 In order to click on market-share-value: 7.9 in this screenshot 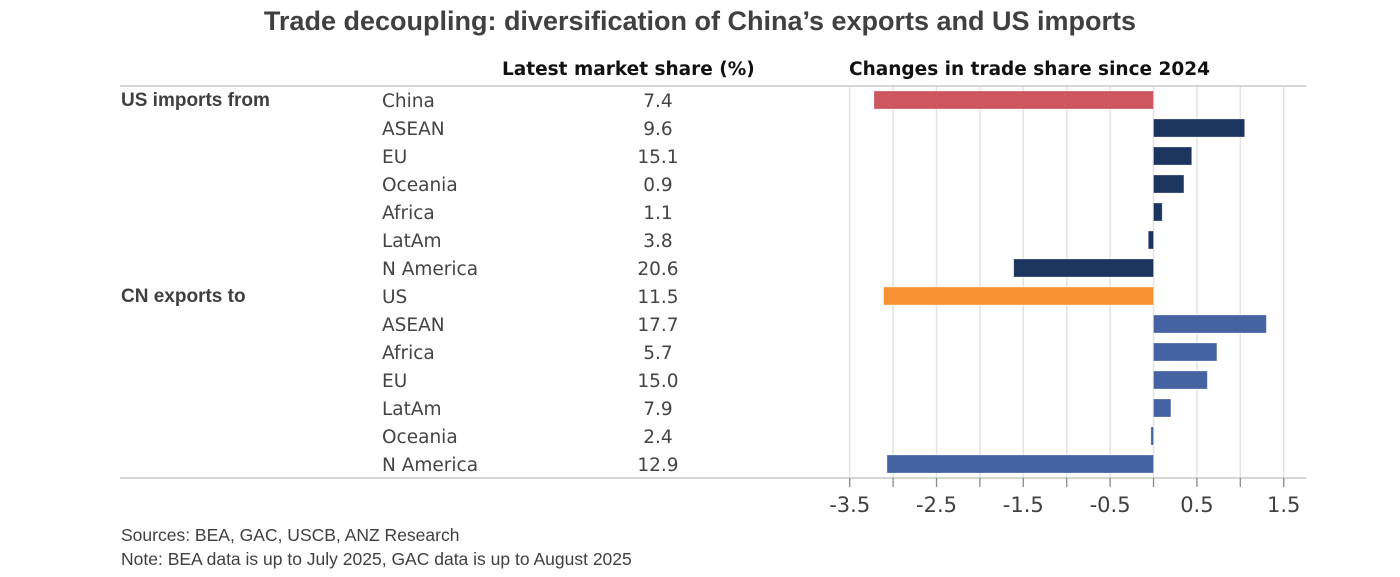, I will do `click(657, 409)`.